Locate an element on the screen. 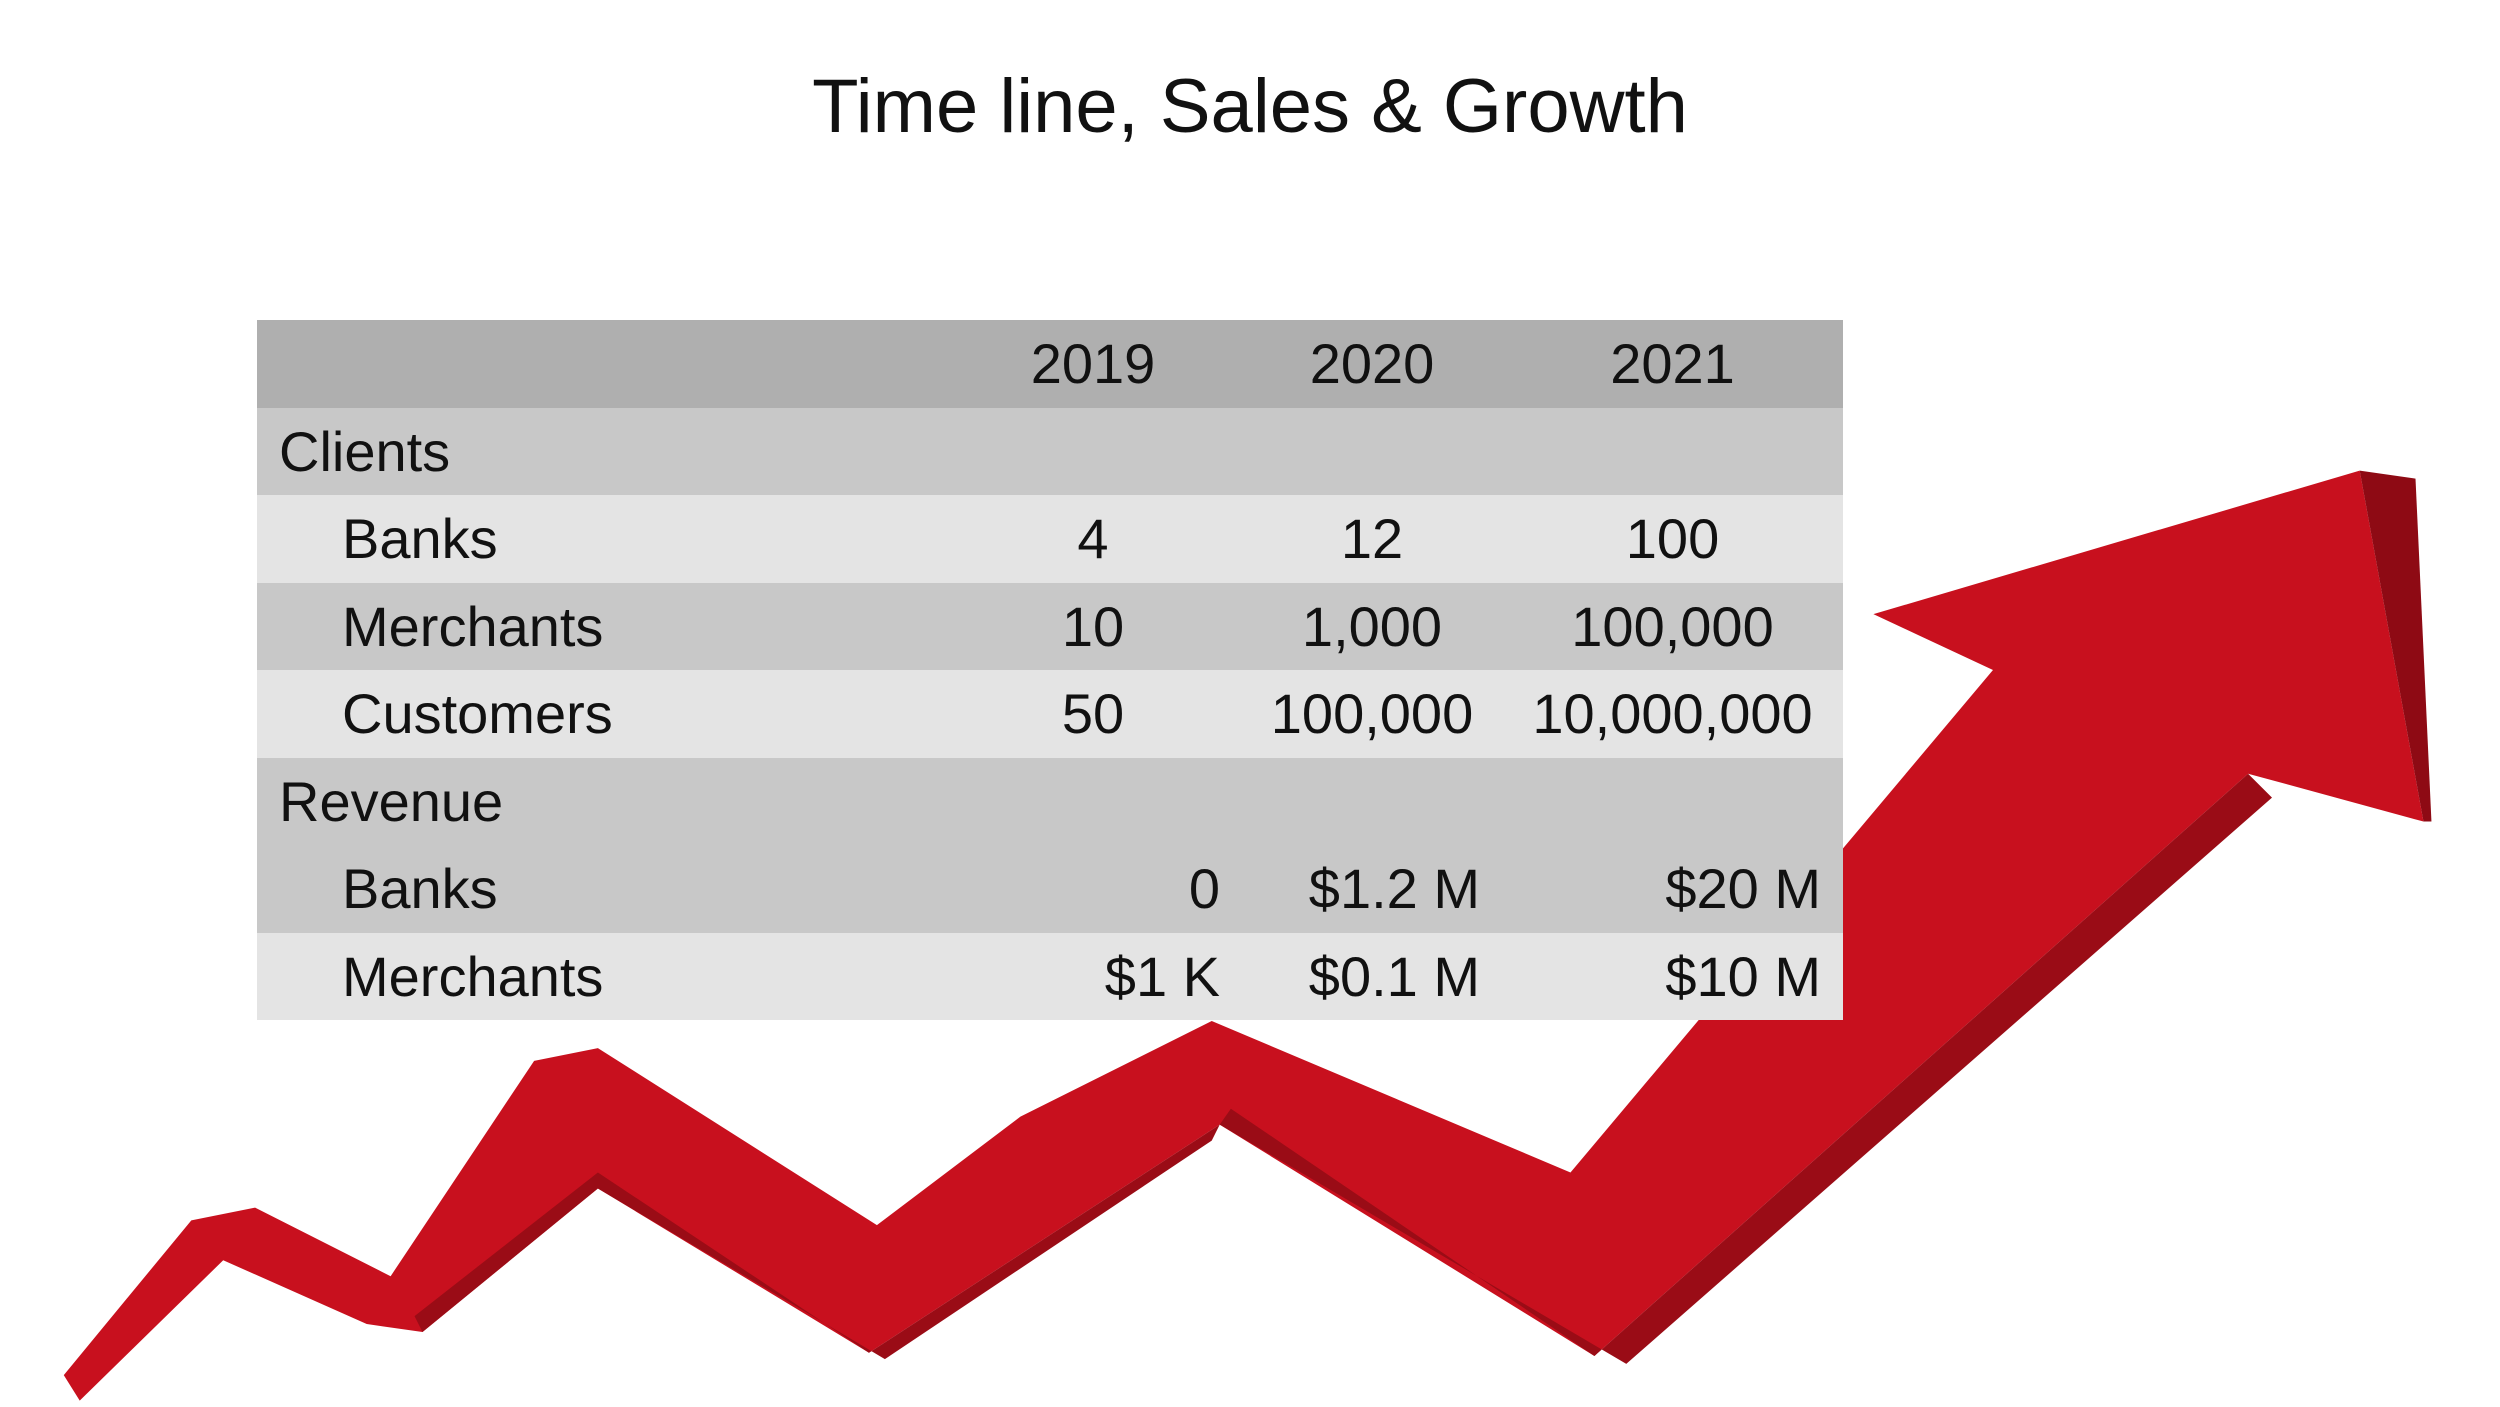  value-cell: 10,000,000 is located at coordinates (1672, 714).